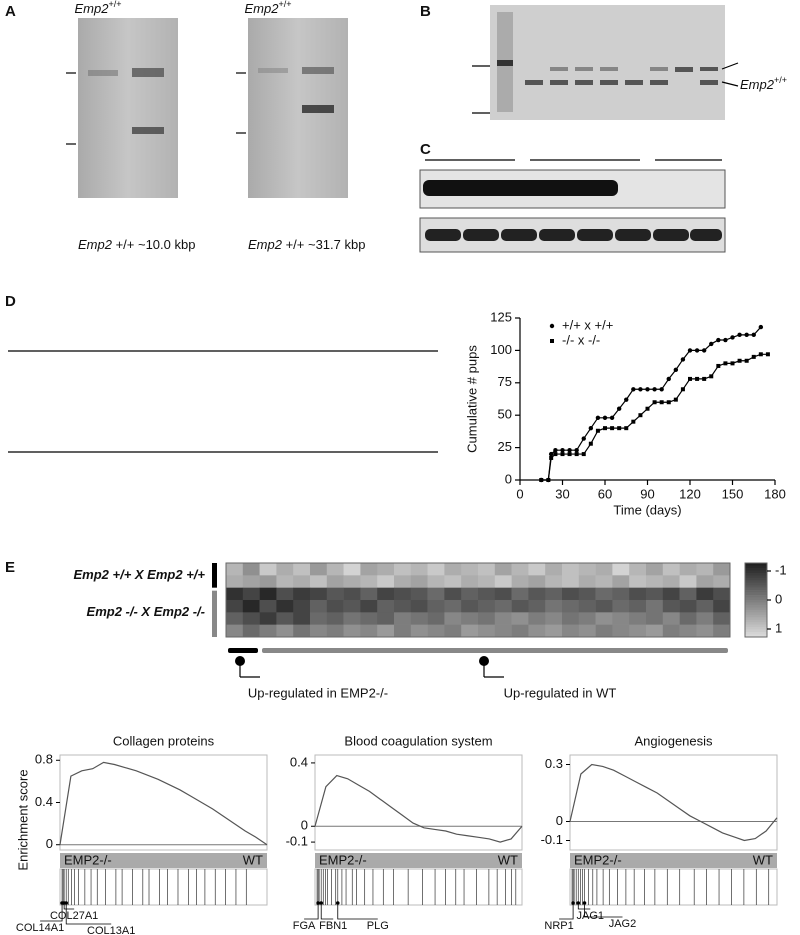  What do you see at coordinates (418, 740) in the screenshot?
I see `chart-title: Blood coagulation system` at bounding box center [418, 740].